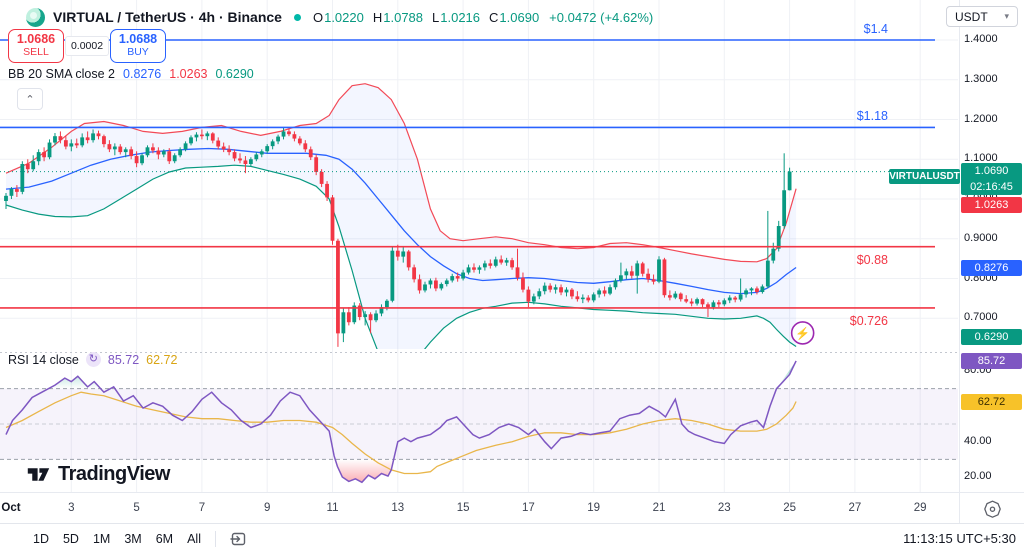 This screenshot has height=555, width=1024. What do you see at coordinates (70, 538) in the screenshot?
I see `range-button-5d: 5D` at bounding box center [70, 538].